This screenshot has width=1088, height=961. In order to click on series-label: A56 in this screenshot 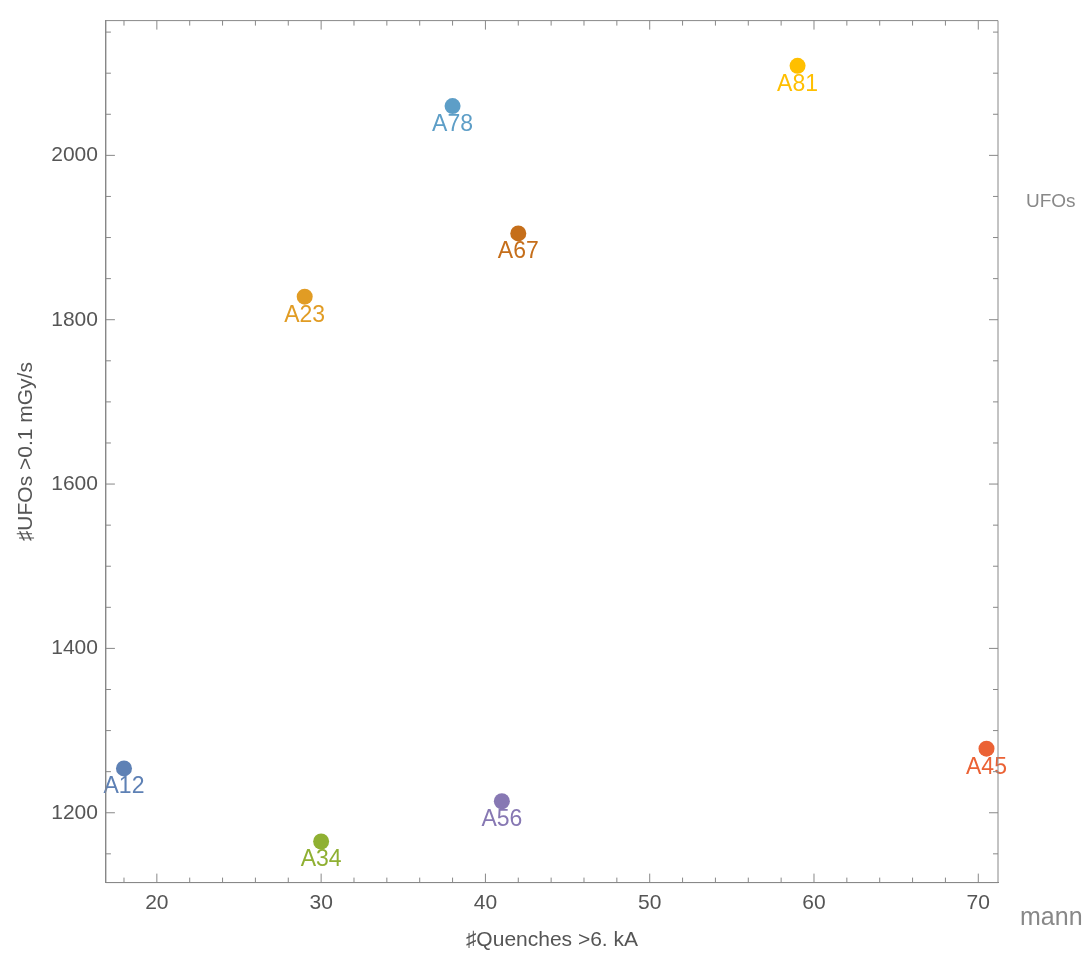, I will do `click(502, 818)`.